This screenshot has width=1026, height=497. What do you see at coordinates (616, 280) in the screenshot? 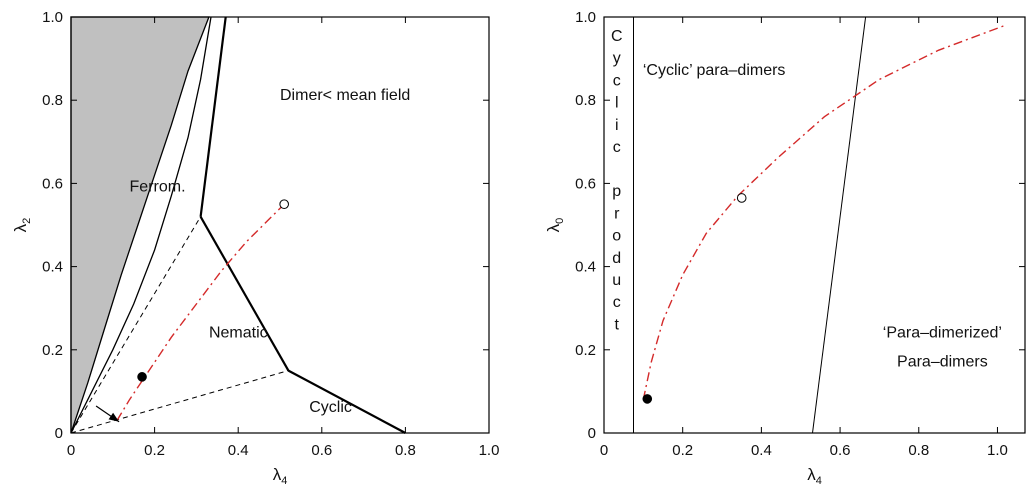
I see `vertical-label-letter: u` at bounding box center [616, 280].